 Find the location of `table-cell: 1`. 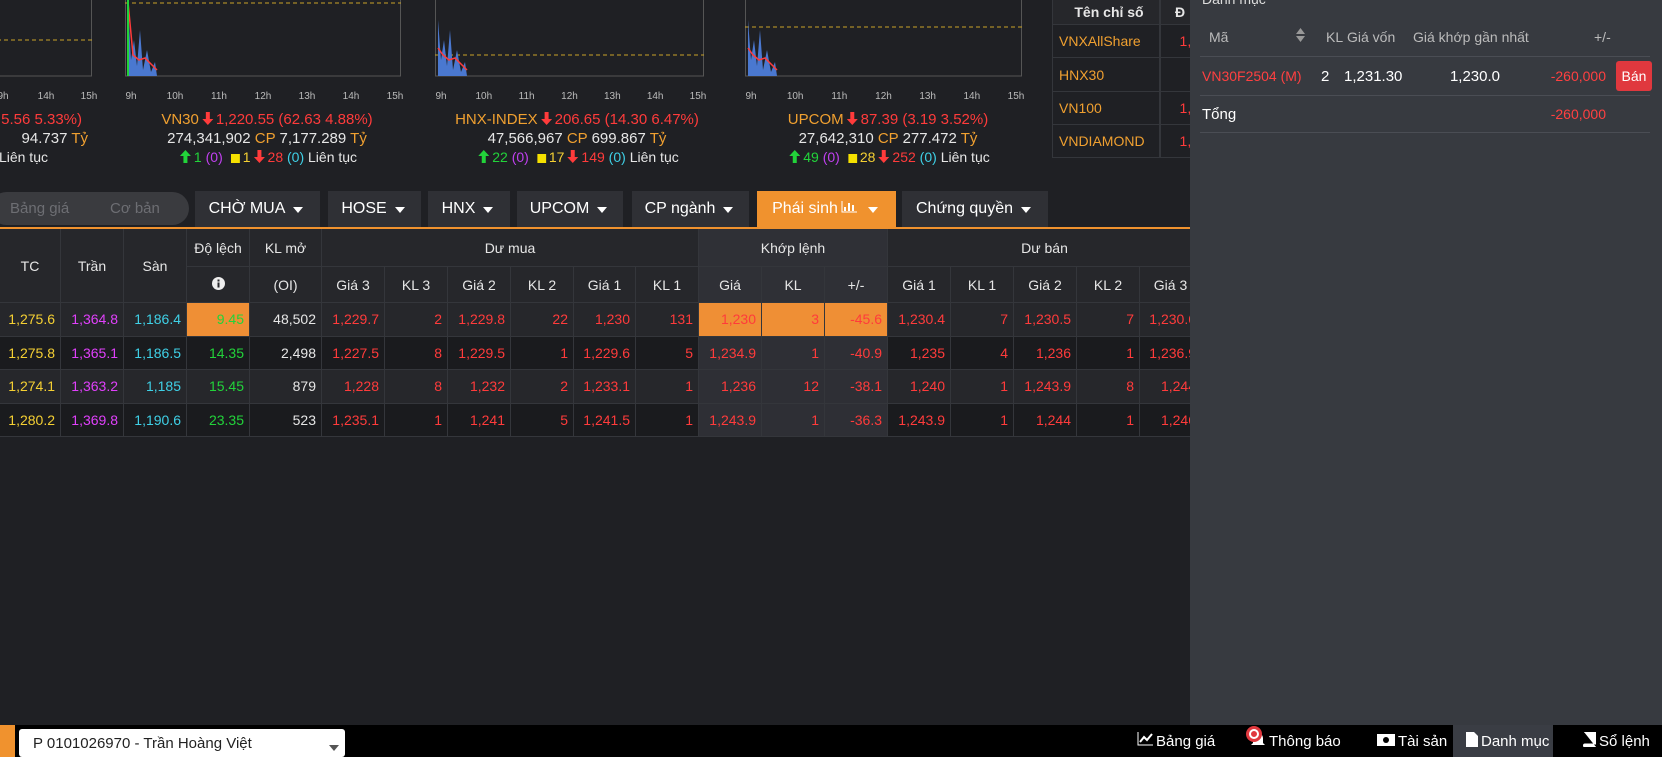

table-cell: 1 is located at coordinates (542, 353).